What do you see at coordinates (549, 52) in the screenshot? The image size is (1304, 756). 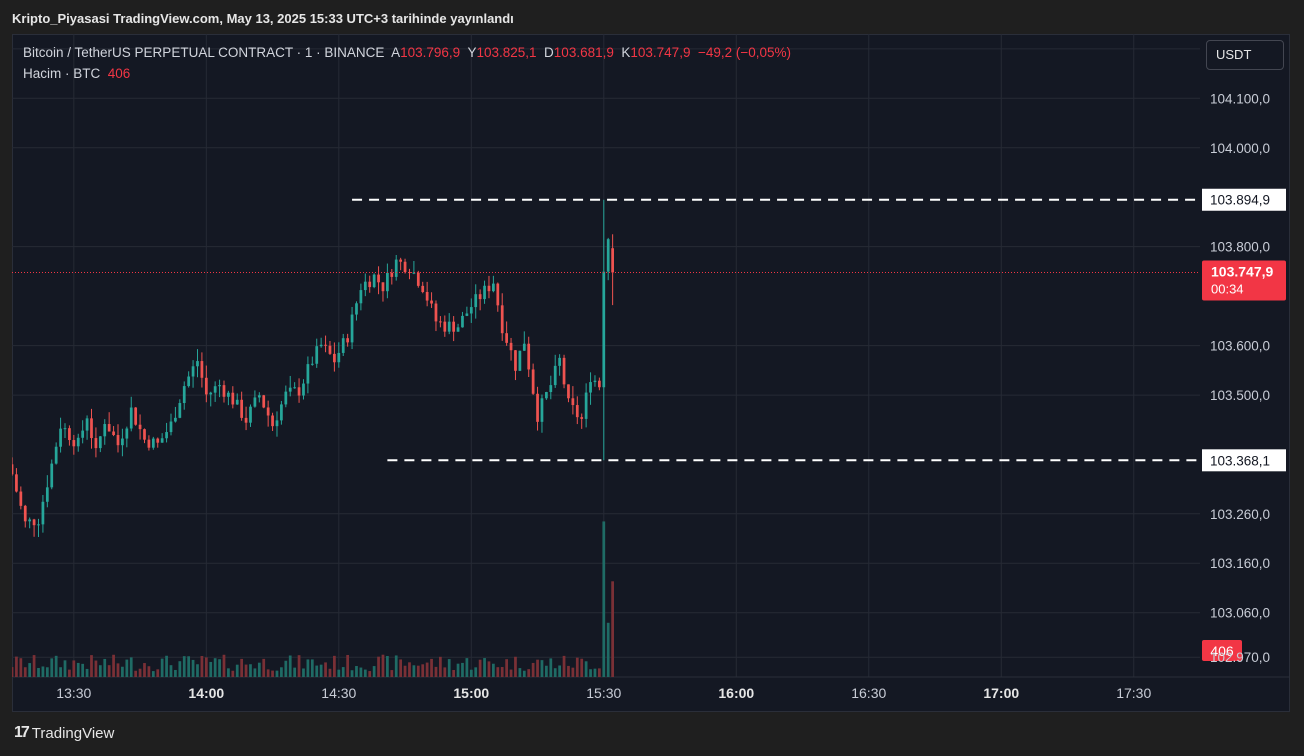 I see `low-label: D` at bounding box center [549, 52].